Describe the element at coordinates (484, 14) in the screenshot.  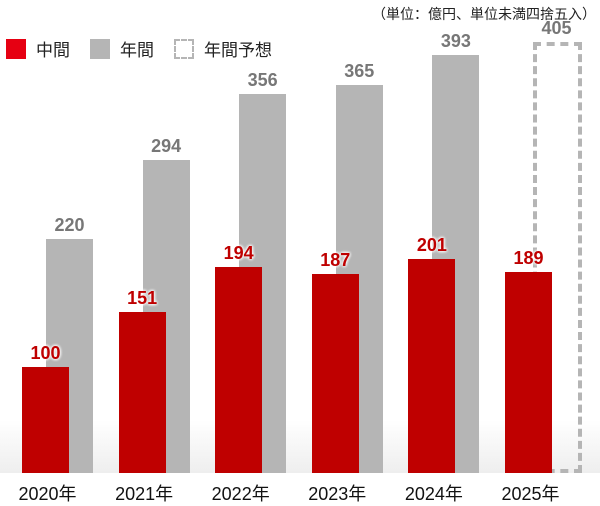
I see `unit-note: （単位：億円、単位未満四捨五入）` at that location.